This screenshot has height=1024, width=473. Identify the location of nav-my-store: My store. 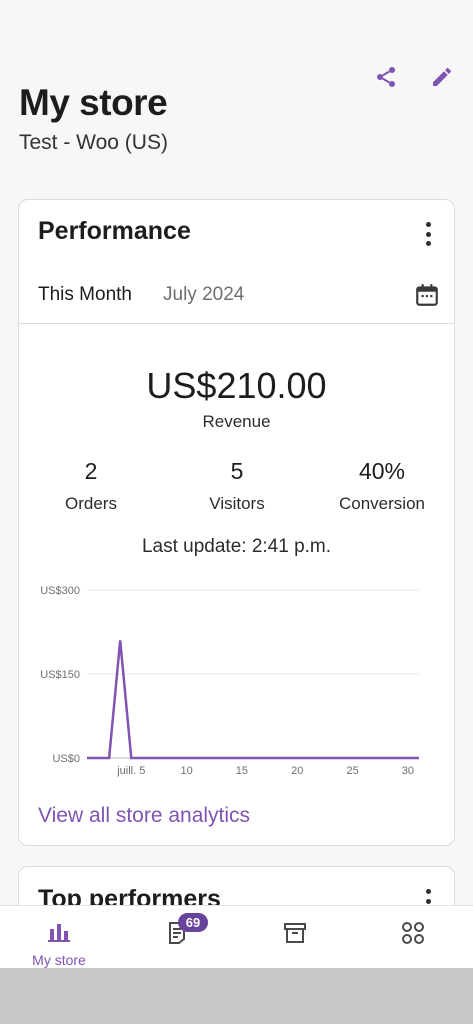
(59, 937).